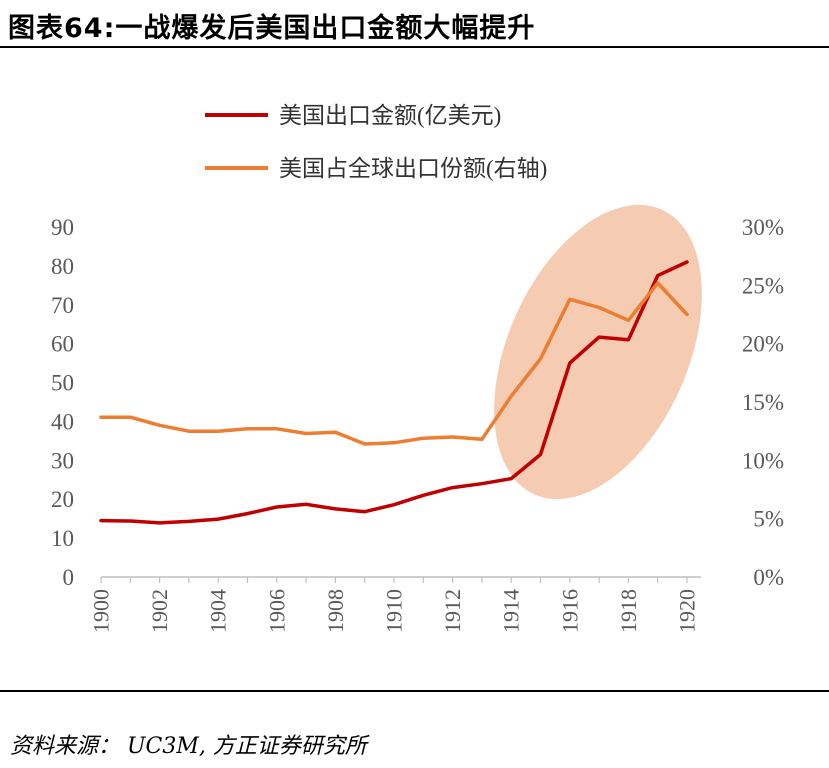 Image resolution: width=829 pixels, height=768 pixels. What do you see at coordinates (763, 460) in the screenshot?
I see `y-right-tick-label: 10%` at bounding box center [763, 460].